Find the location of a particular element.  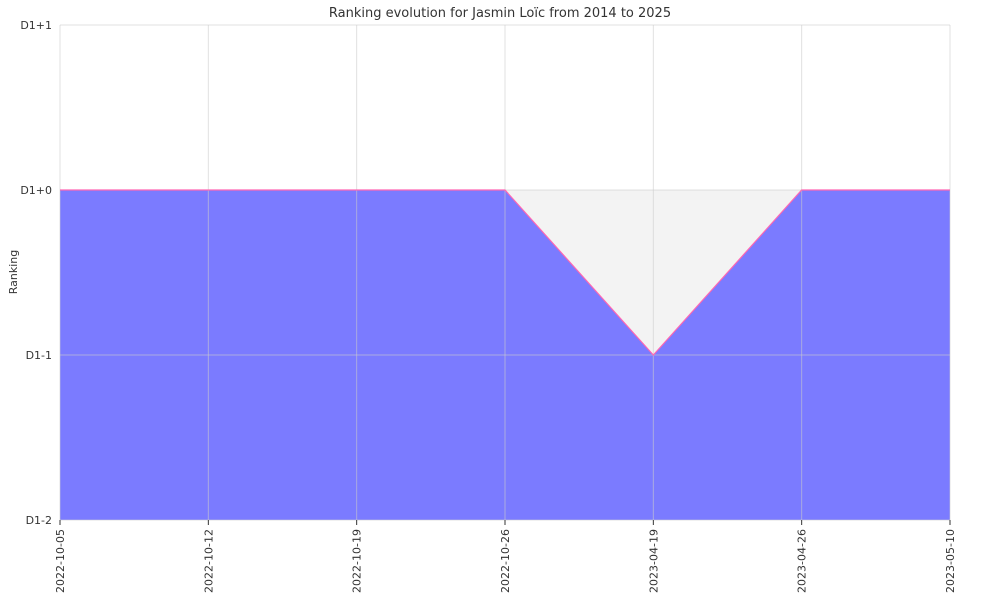

x-tick-label: 2023-04-19 is located at coordinates (653, 561).